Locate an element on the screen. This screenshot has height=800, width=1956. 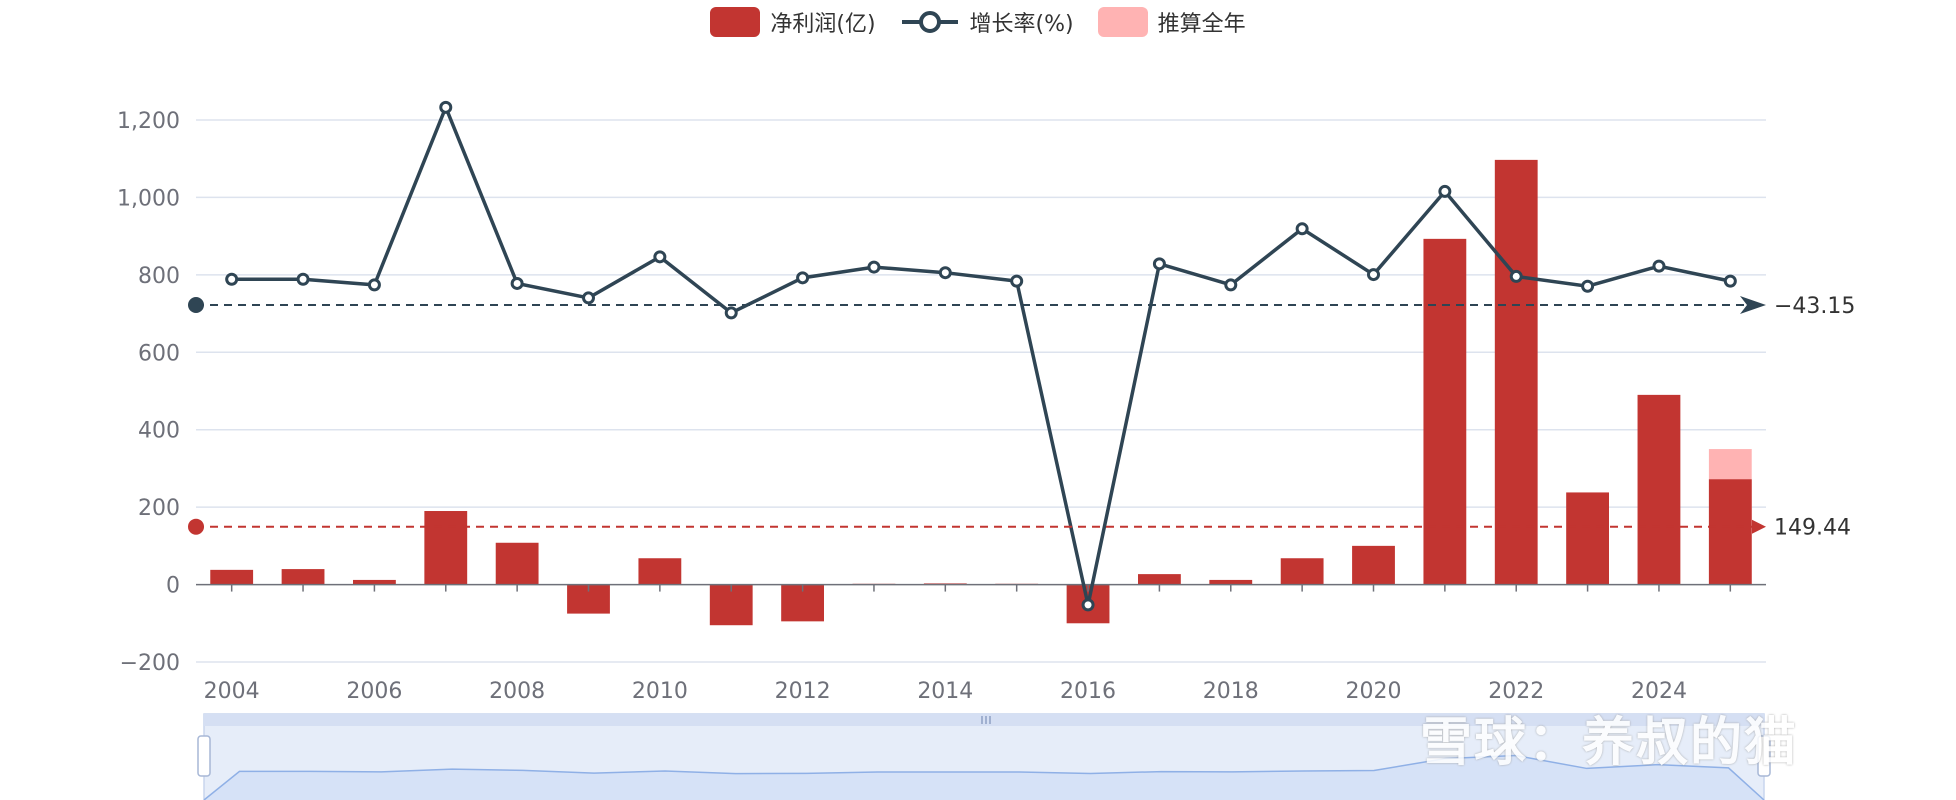
datazoom-top-bar is located at coordinates (984, 720).